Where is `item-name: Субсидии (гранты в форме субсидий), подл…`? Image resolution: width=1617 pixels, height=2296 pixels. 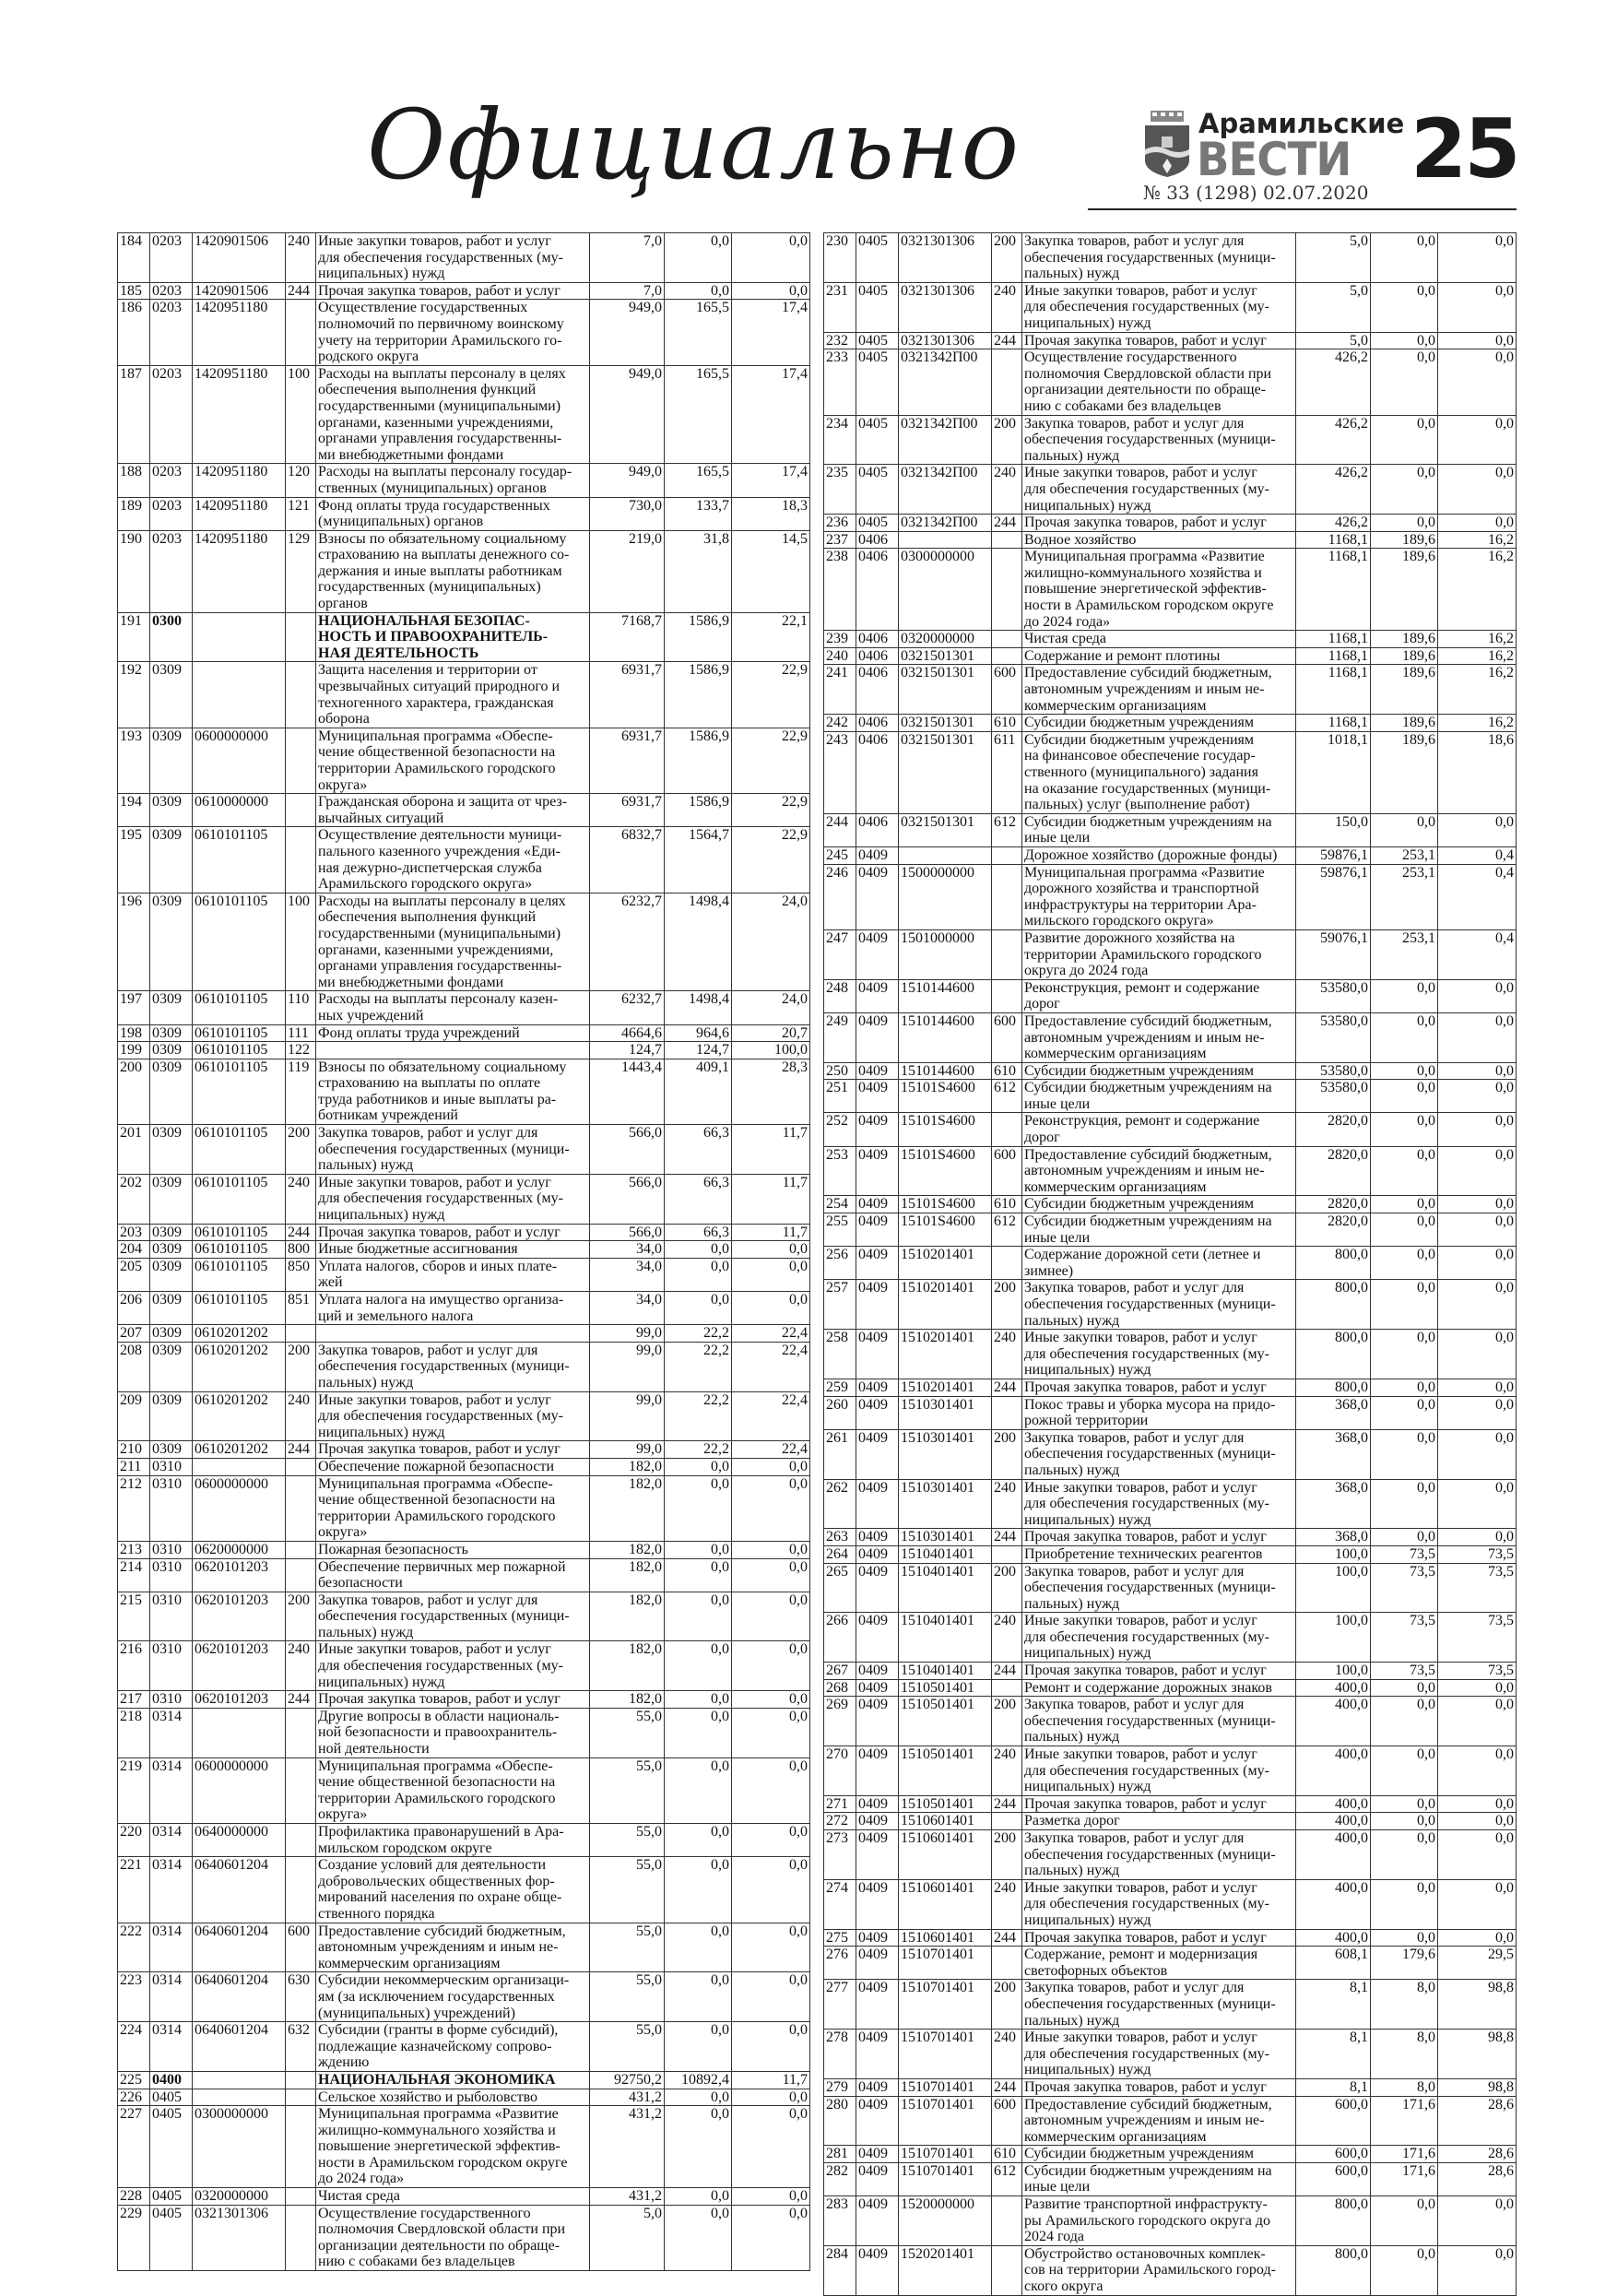 item-name: Субсидии (гранты в форме субсидий), подл… is located at coordinates (452, 2046).